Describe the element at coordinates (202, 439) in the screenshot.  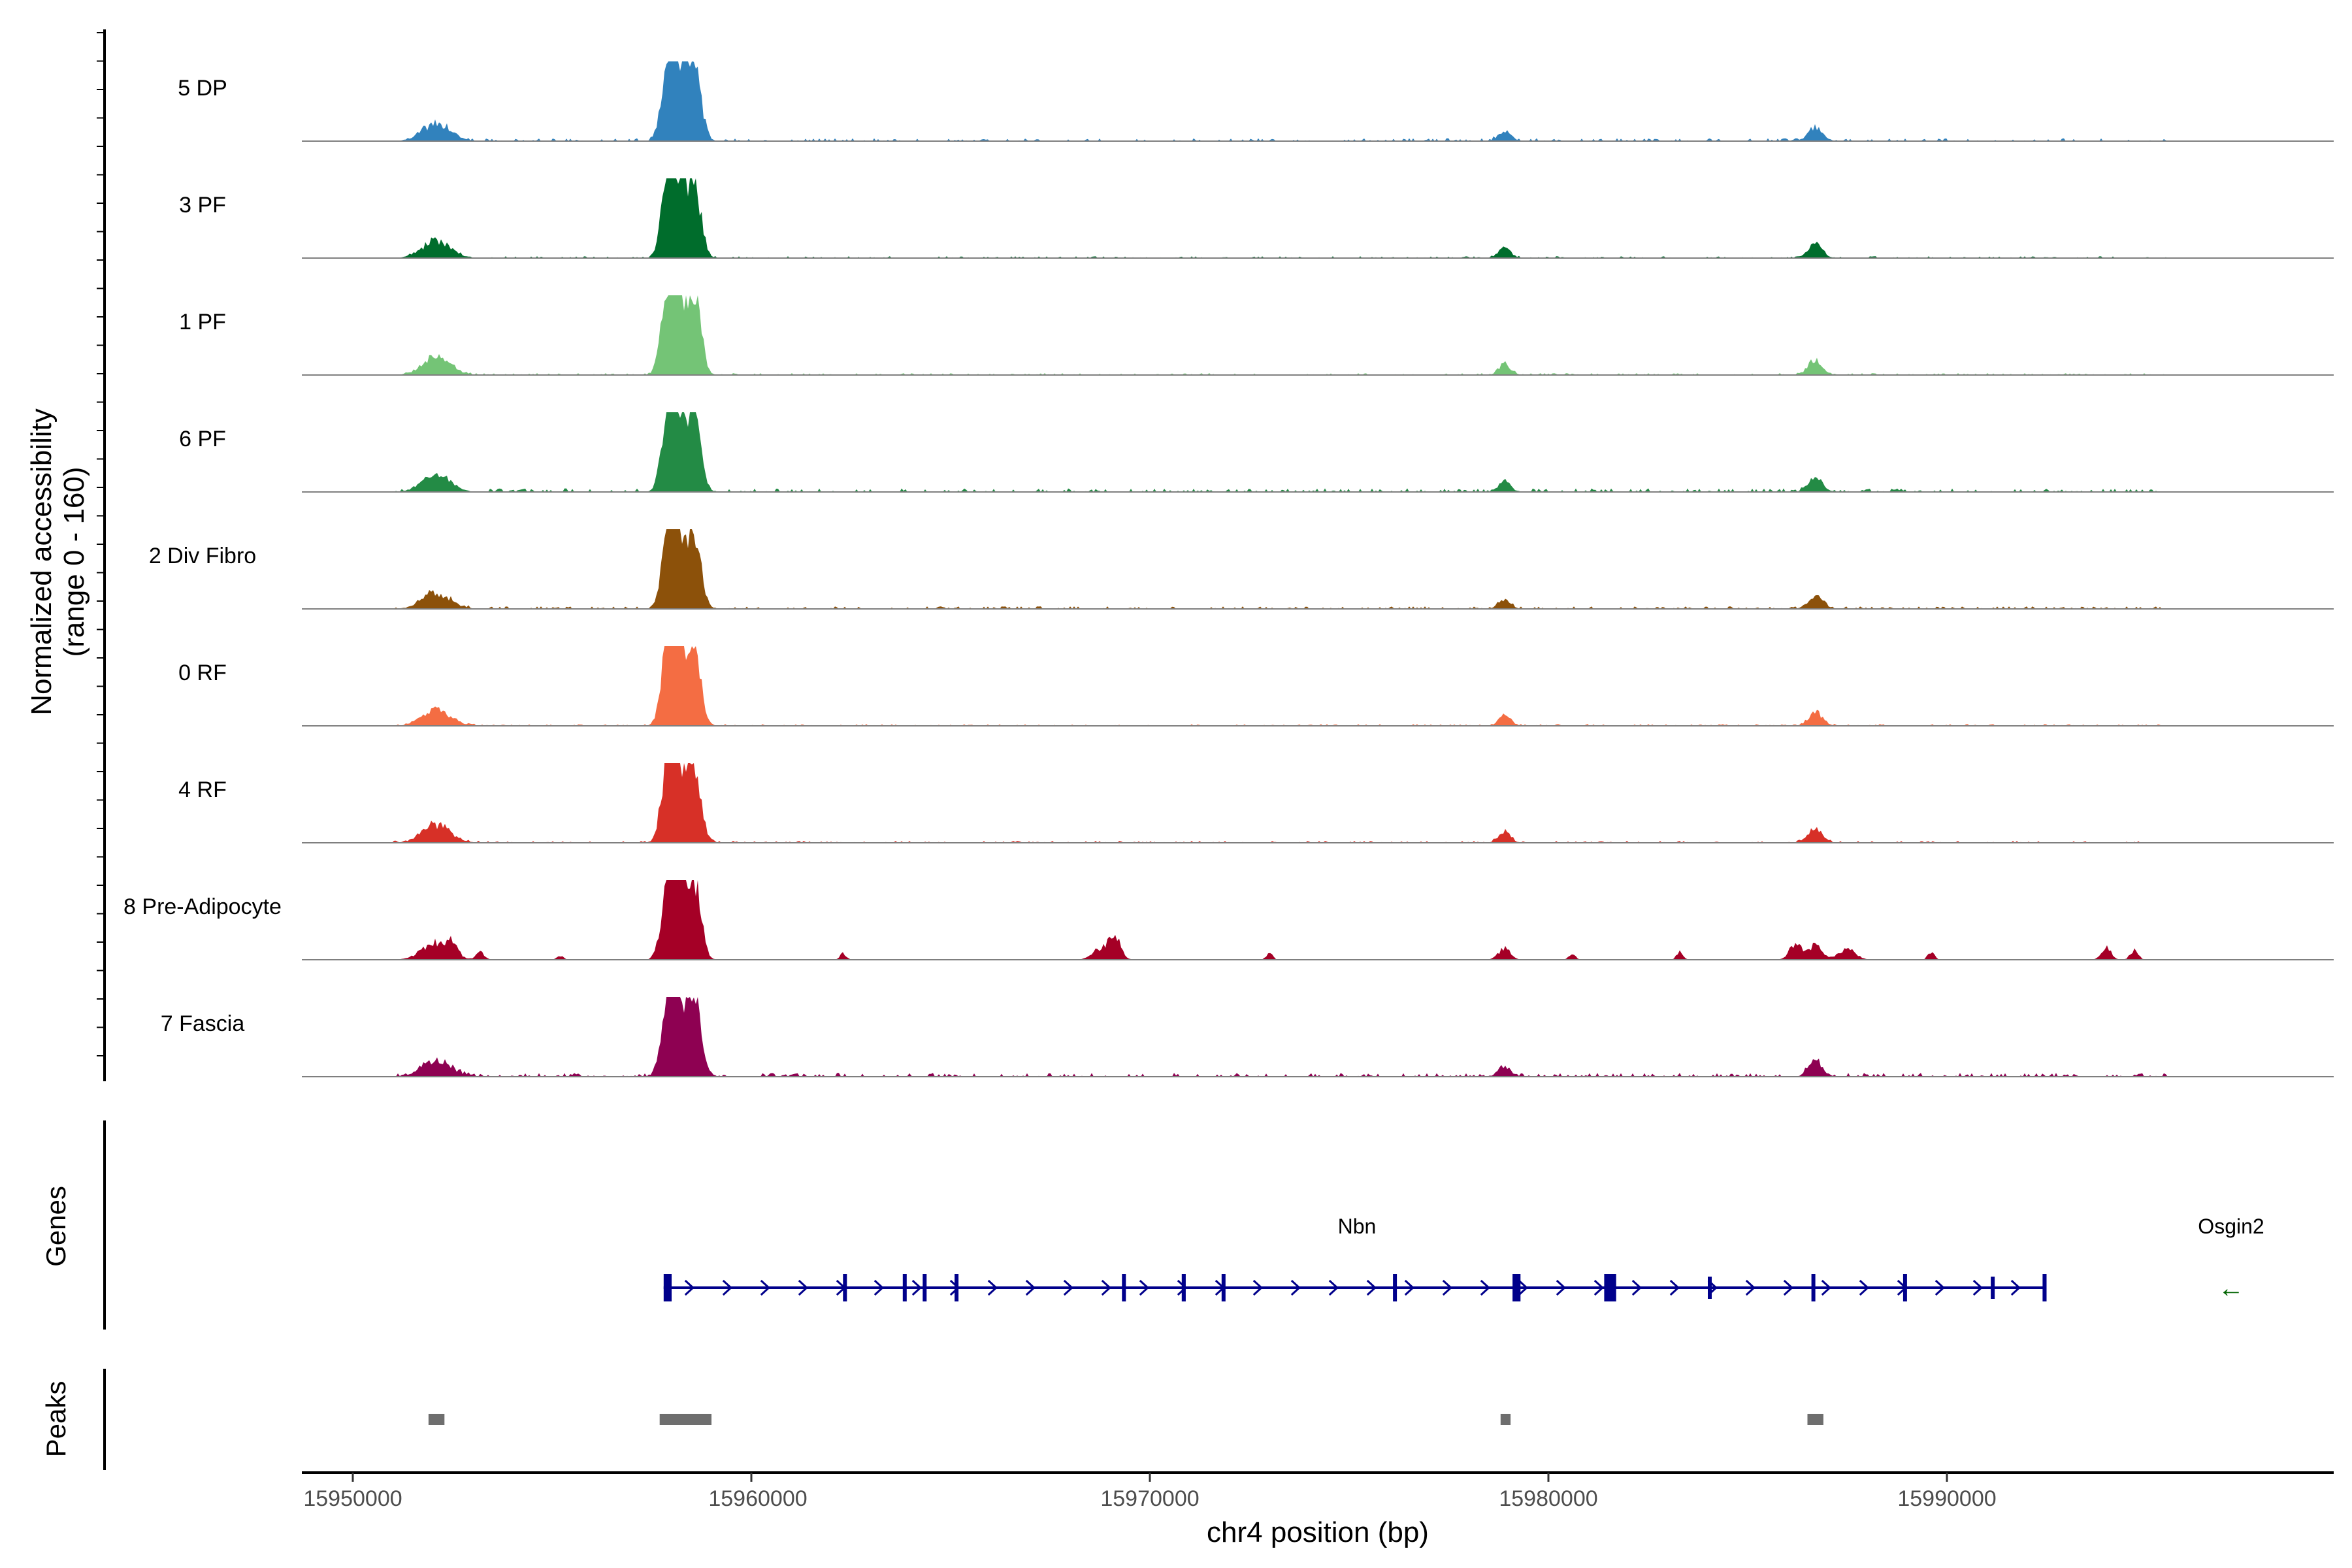
I see `track-label-6-pf: 6 PF` at that location.